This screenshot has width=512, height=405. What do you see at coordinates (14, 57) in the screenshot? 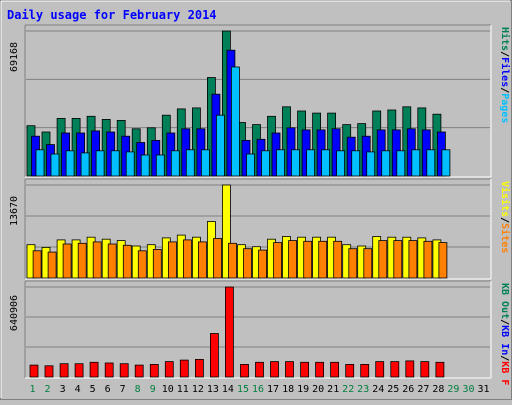
I see `y-max-label: 69168` at bounding box center [14, 57].